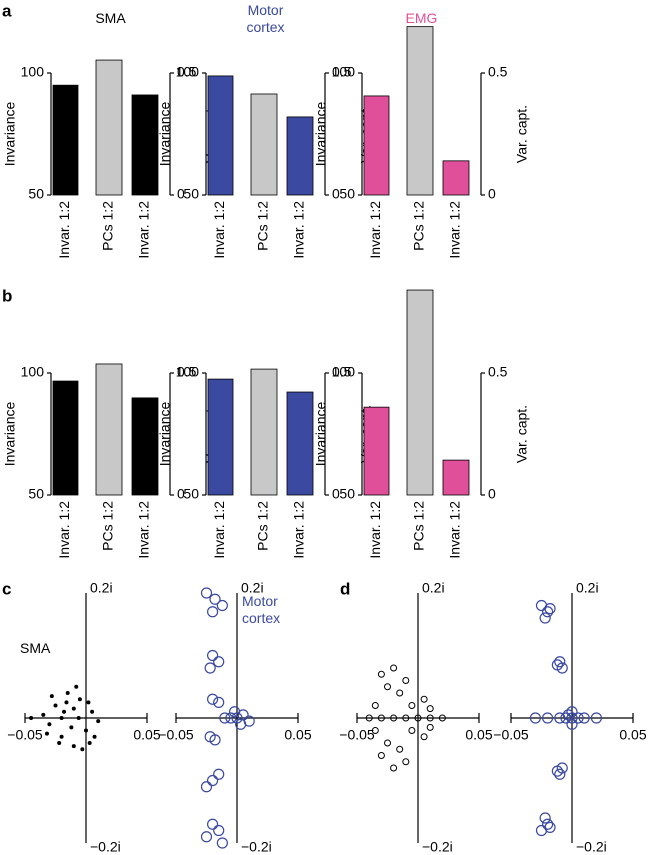 The image size is (671, 855). What do you see at coordinates (6, 588) in the screenshot?
I see `panel-label: c` at bounding box center [6, 588].